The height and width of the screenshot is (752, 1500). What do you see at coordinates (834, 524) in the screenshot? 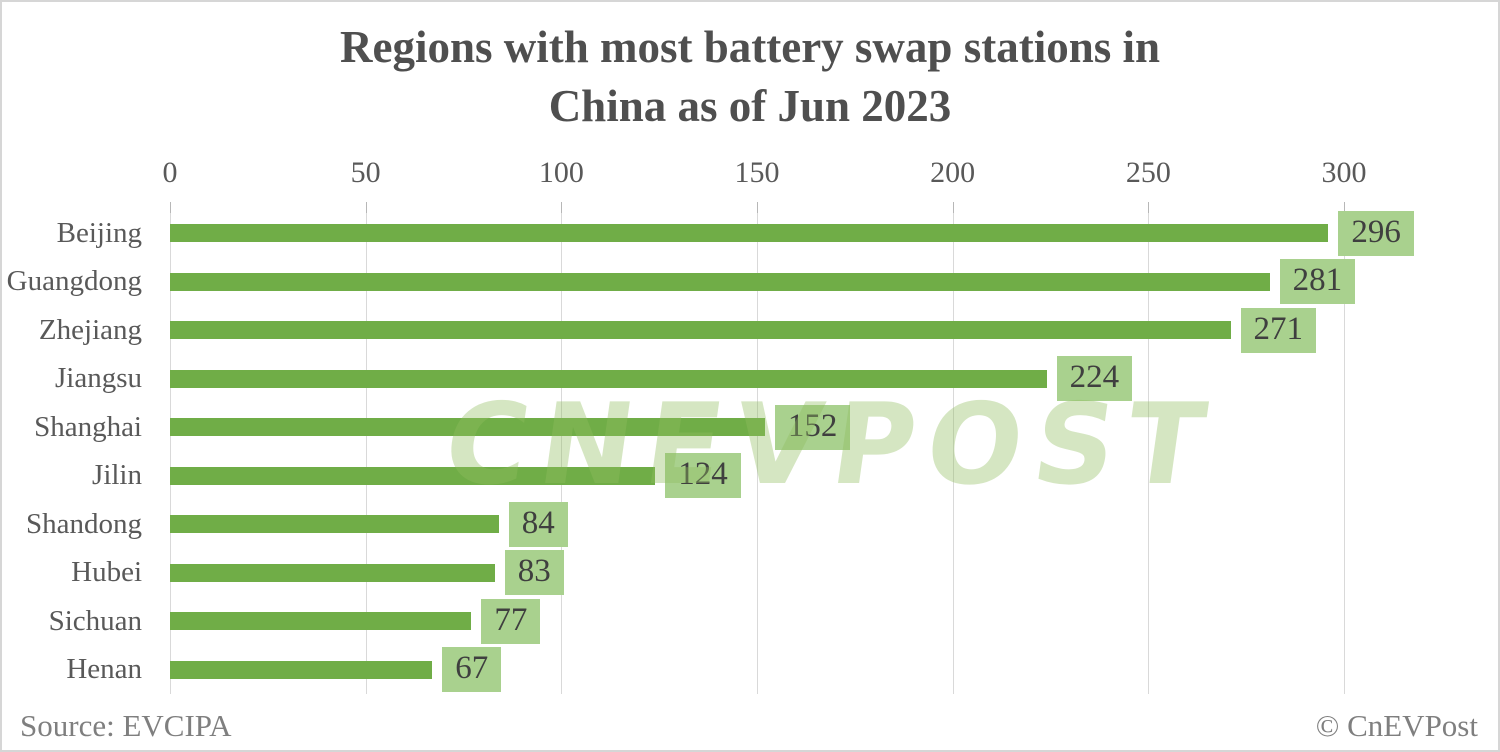
I see `bar-track: 84` at bounding box center [834, 524].